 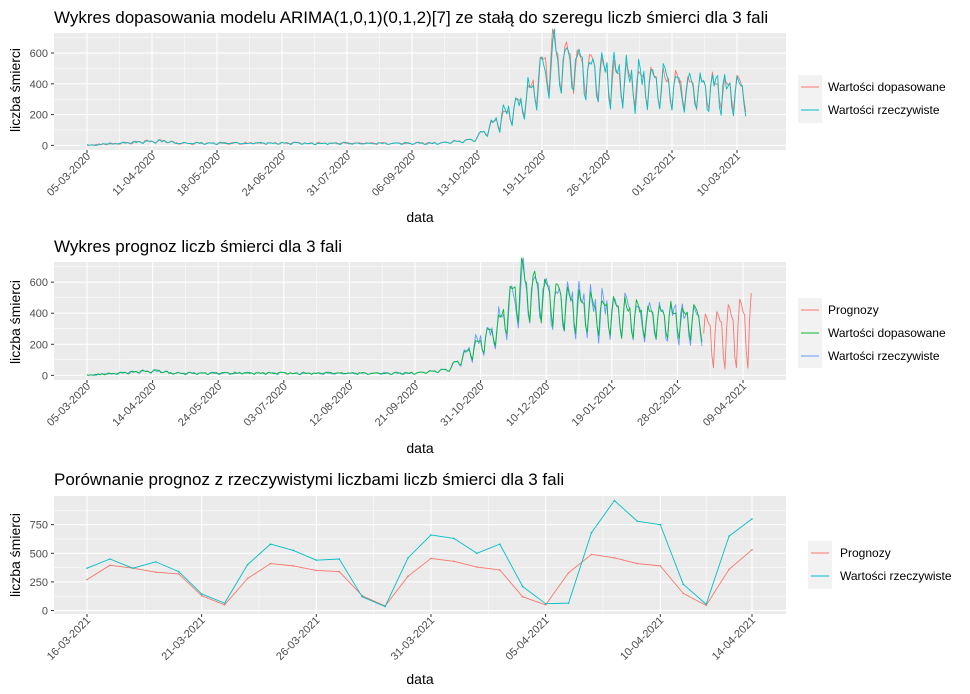 What do you see at coordinates (15, 90) in the screenshot?
I see `y-axis-label: liczba śmierci` at bounding box center [15, 90].